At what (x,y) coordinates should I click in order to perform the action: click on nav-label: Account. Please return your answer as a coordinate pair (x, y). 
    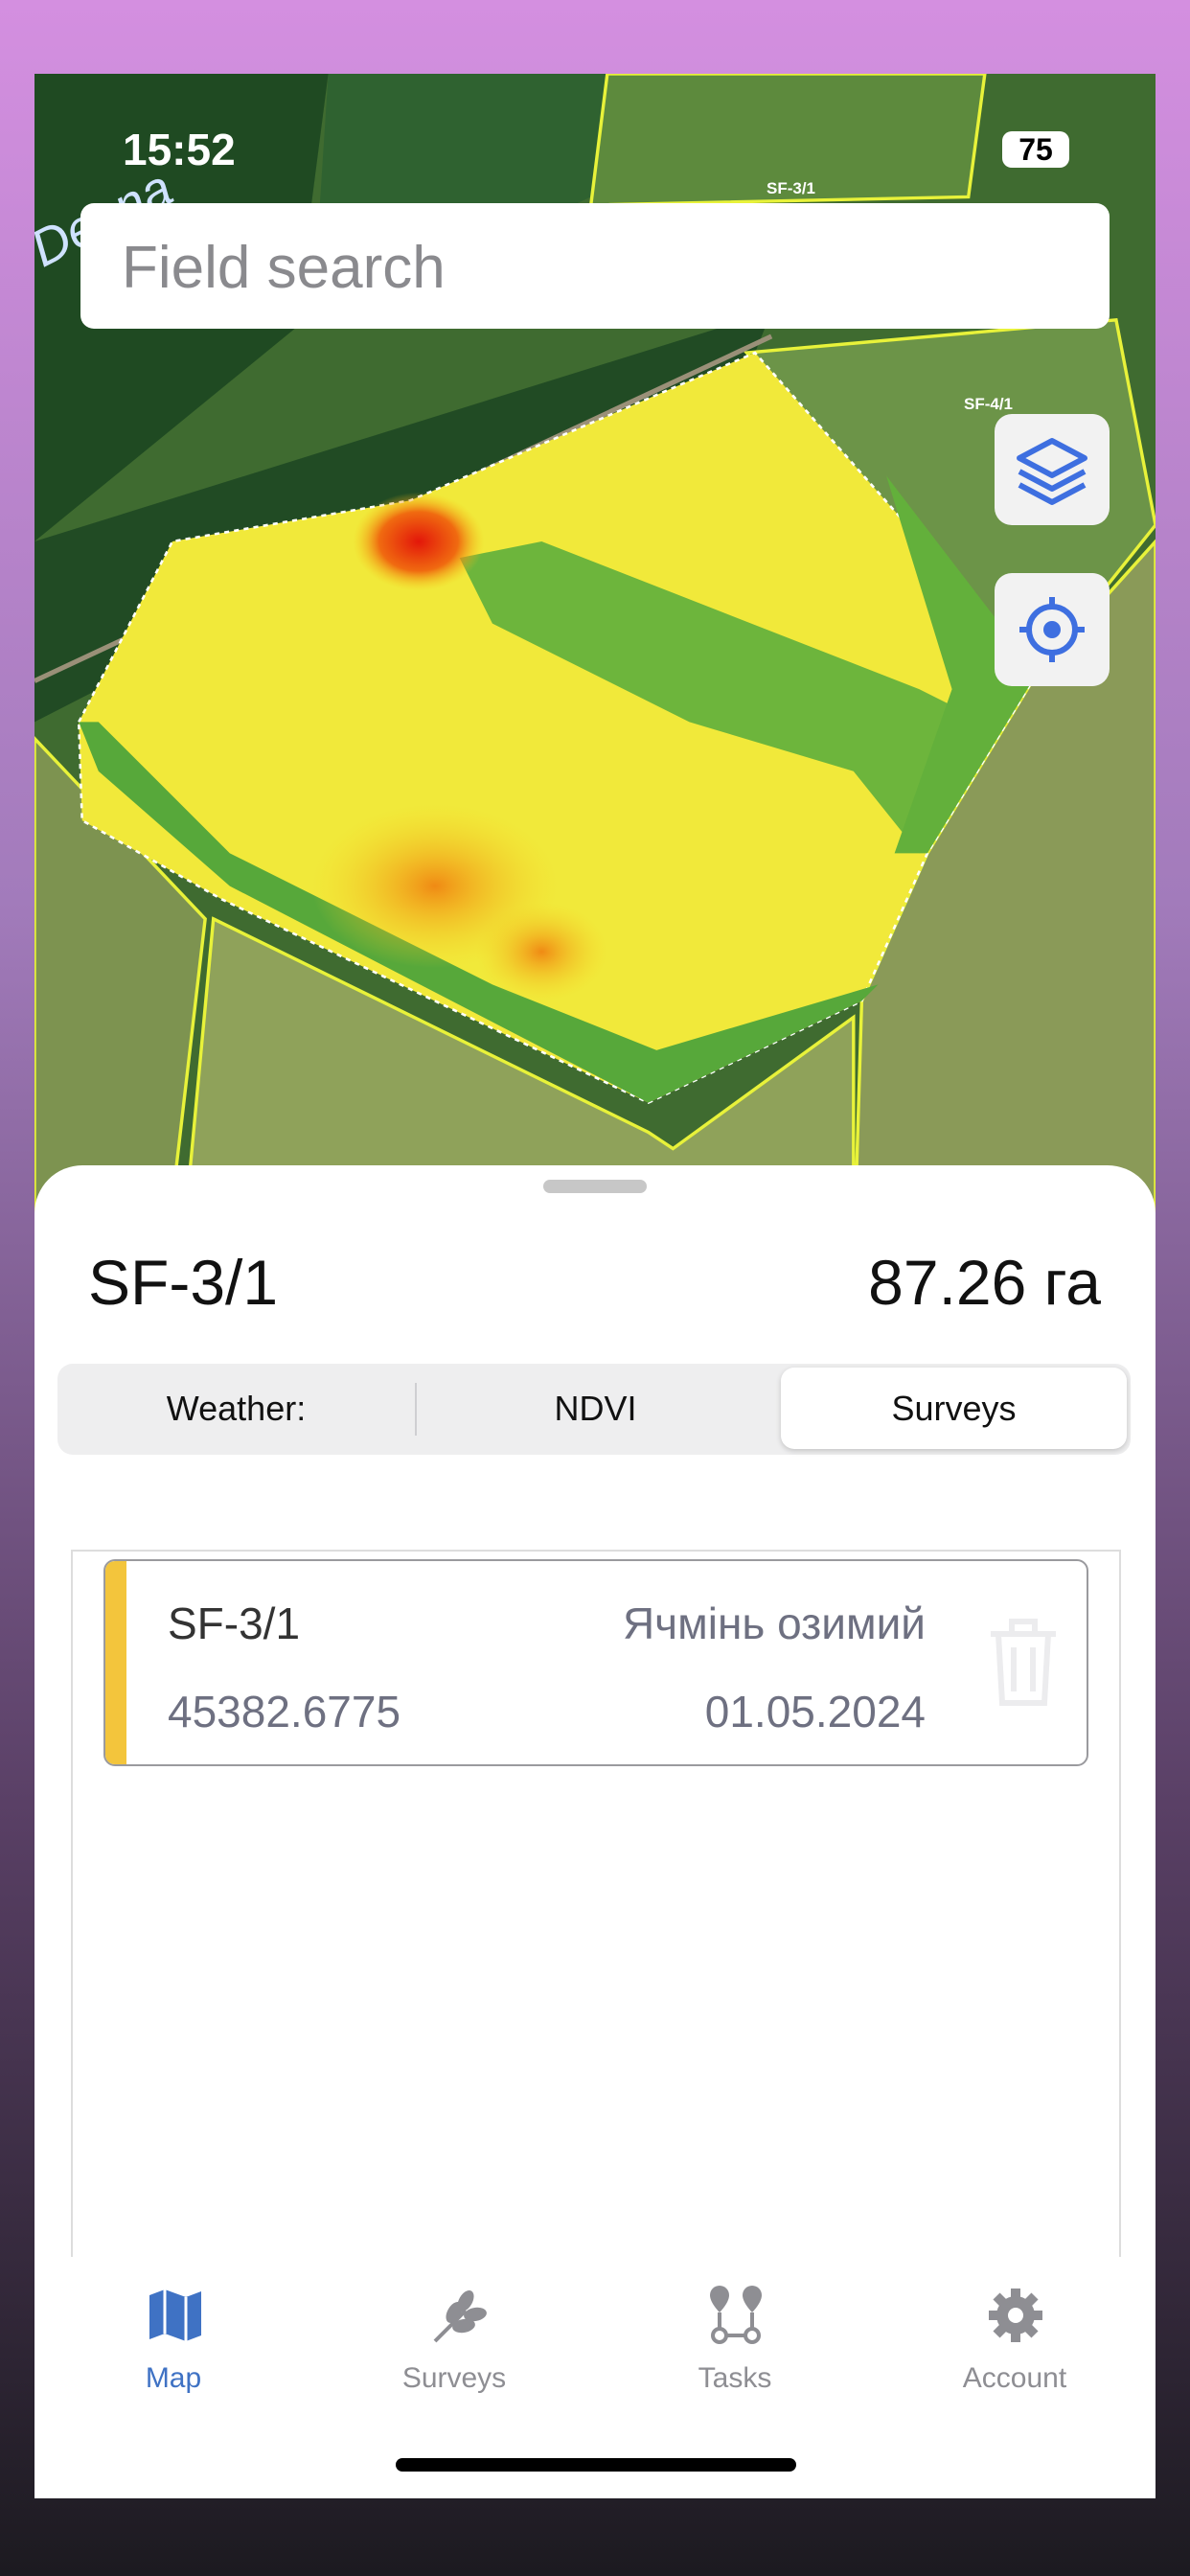
    Looking at the image, I should click on (1015, 2378).